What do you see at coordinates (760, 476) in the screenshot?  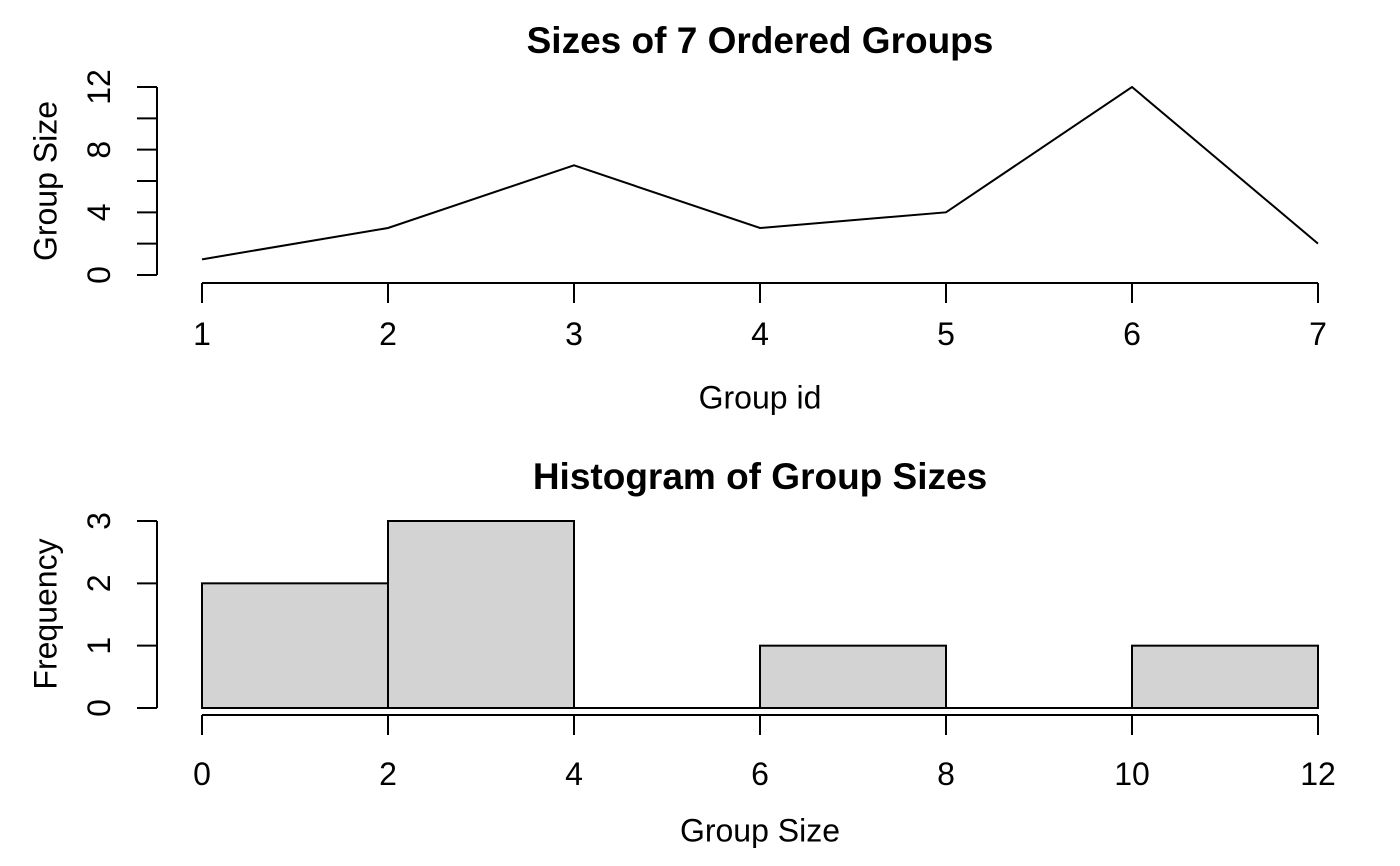 I see `histogram-title: Histogram of Group Sizes` at bounding box center [760, 476].